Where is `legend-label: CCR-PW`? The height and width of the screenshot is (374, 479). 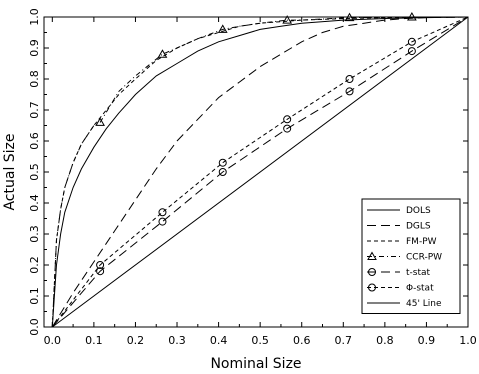 legend-label: CCR-PW is located at coordinates (424, 258).